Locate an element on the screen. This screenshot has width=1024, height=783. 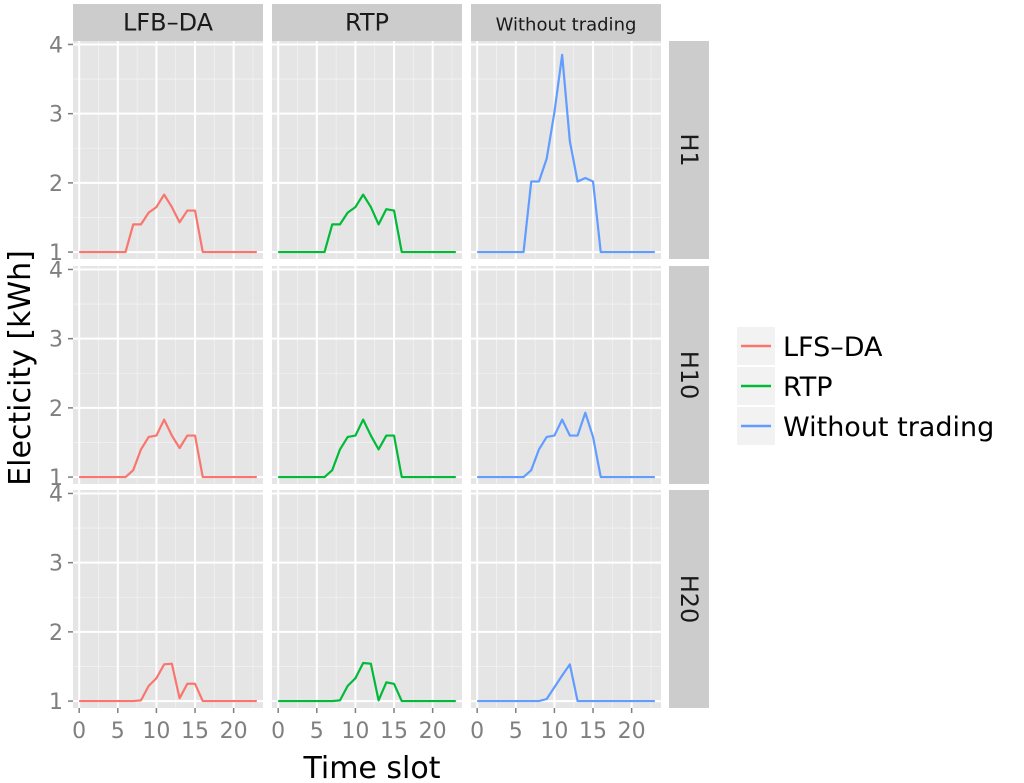
column-strip-label: LFB–DA is located at coordinates (168, 23).